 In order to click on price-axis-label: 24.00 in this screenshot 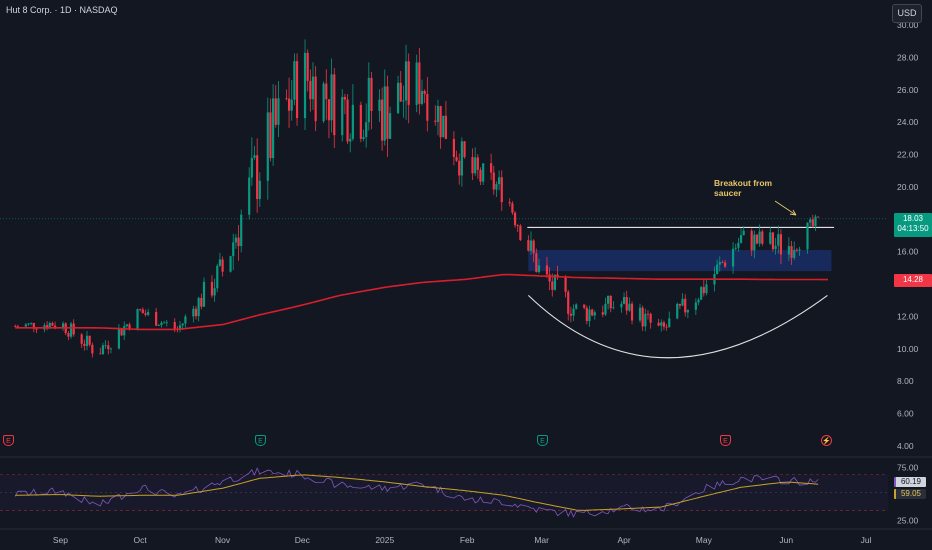, I will do `click(908, 122)`.